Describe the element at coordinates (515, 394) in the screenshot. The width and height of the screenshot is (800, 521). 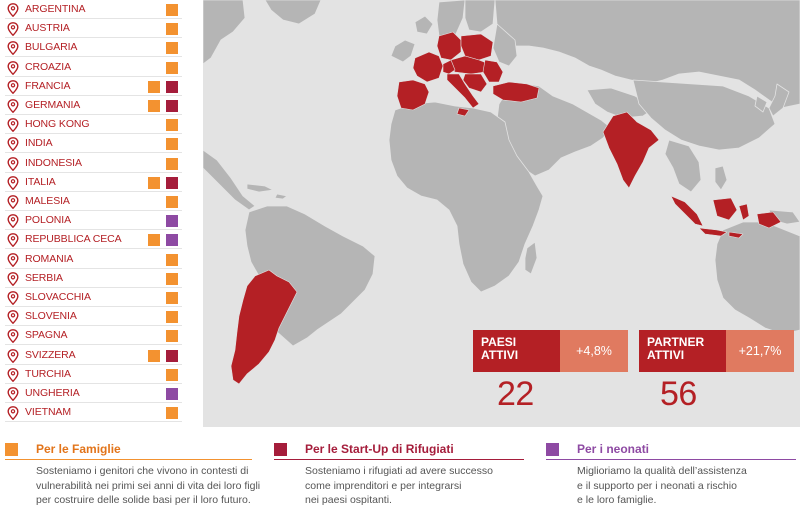
I see `stat-paesi-value: 22` at that location.